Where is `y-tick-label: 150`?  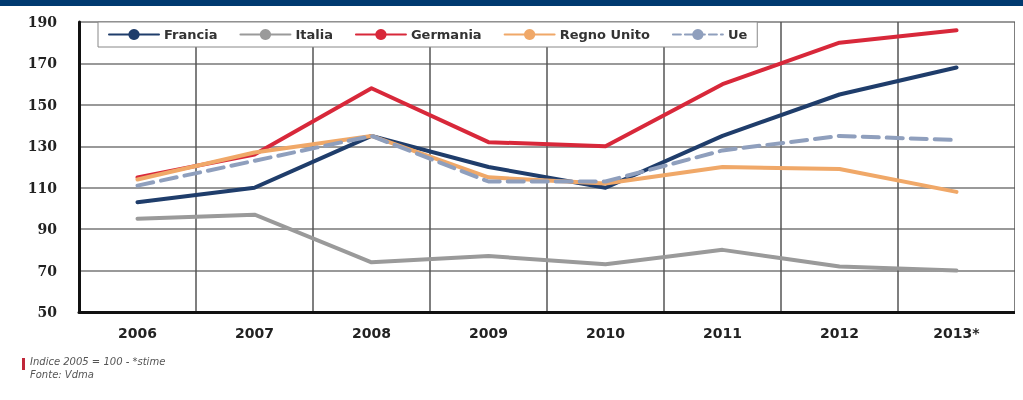
y-tick-label: 150 is located at coordinates (42, 104).